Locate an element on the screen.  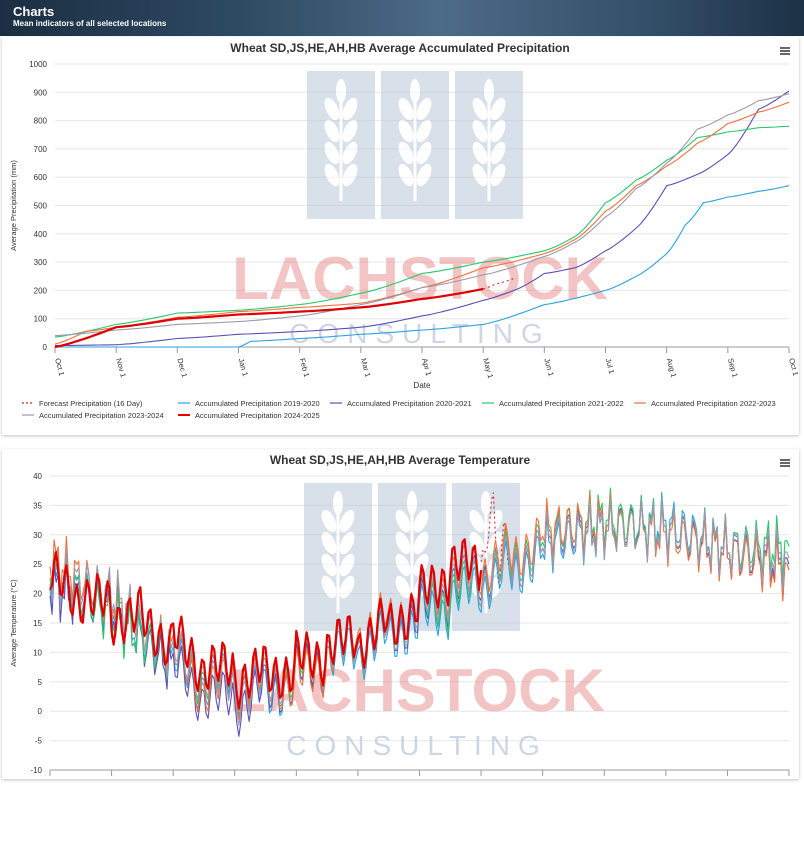
y-tick-label: 1000 is located at coordinates (38, 64).